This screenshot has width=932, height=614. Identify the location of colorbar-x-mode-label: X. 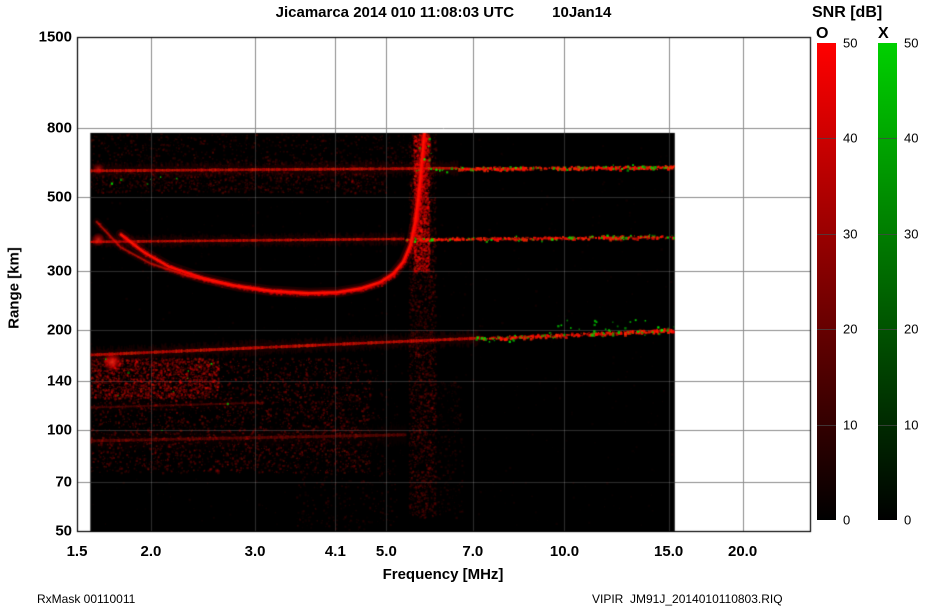
(883, 33).